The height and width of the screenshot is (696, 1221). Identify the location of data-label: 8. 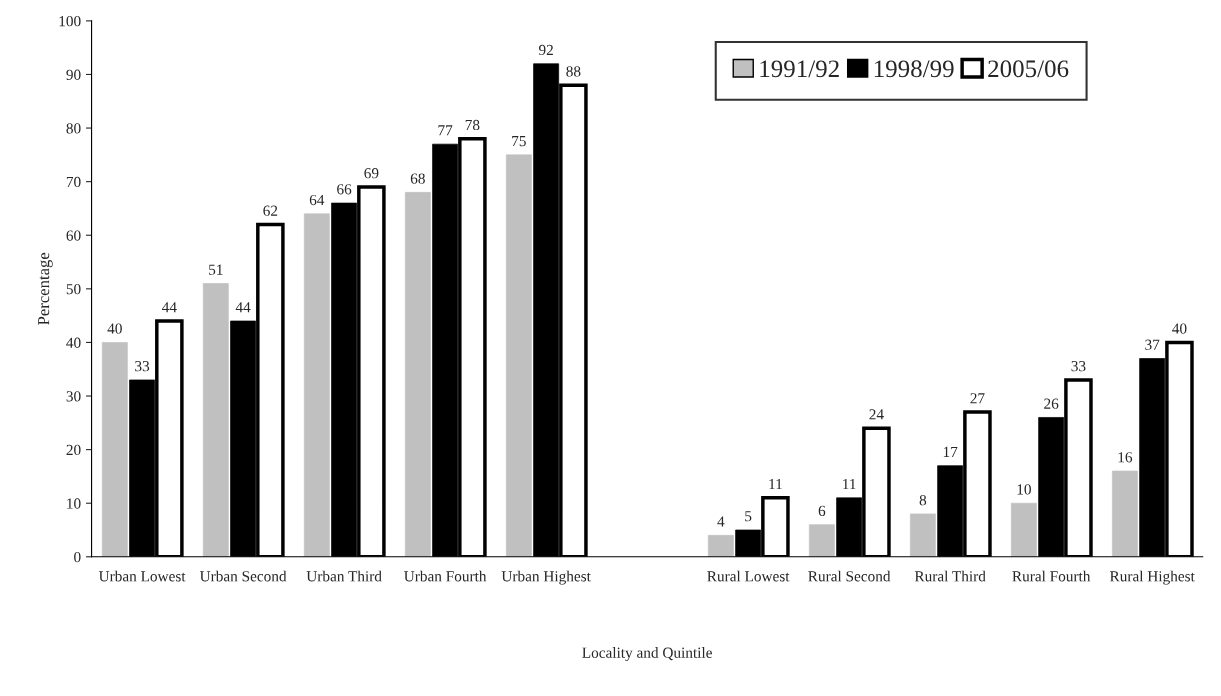
(923, 500).